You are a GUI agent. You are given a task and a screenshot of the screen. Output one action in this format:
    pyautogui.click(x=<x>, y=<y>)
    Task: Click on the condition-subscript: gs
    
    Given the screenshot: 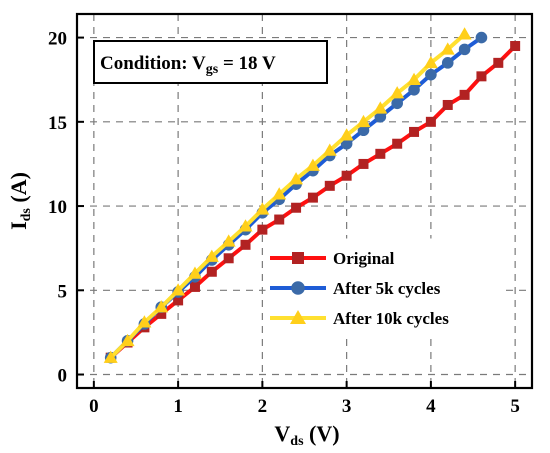 What is the action you would take?
    pyautogui.click(x=212, y=69)
    